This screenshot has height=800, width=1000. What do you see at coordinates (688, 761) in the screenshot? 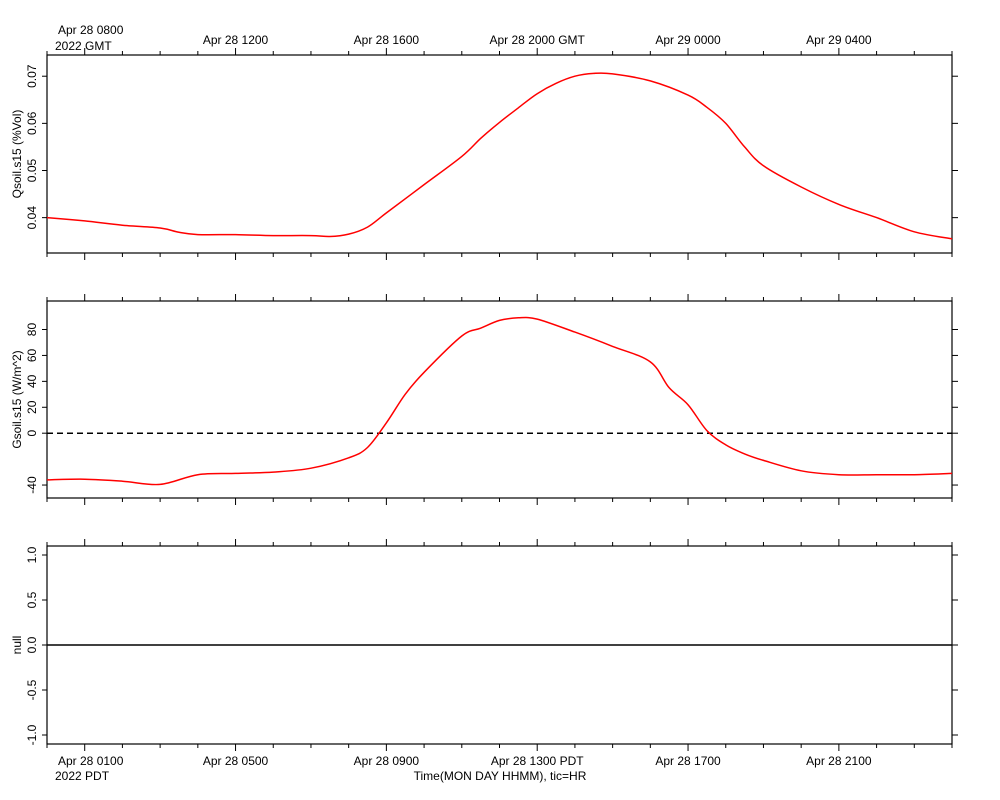
I see `bottom-axis-tick-label: Apr 28 1700` at bounding box center [688, 761].